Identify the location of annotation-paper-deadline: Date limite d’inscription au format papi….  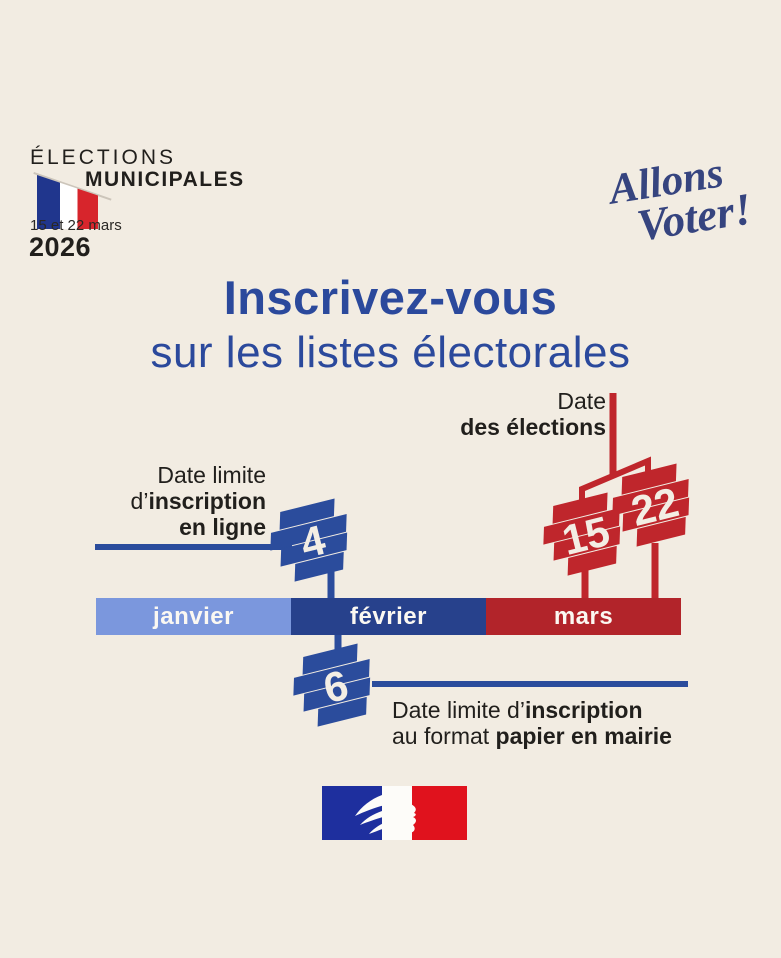
(532, 723).